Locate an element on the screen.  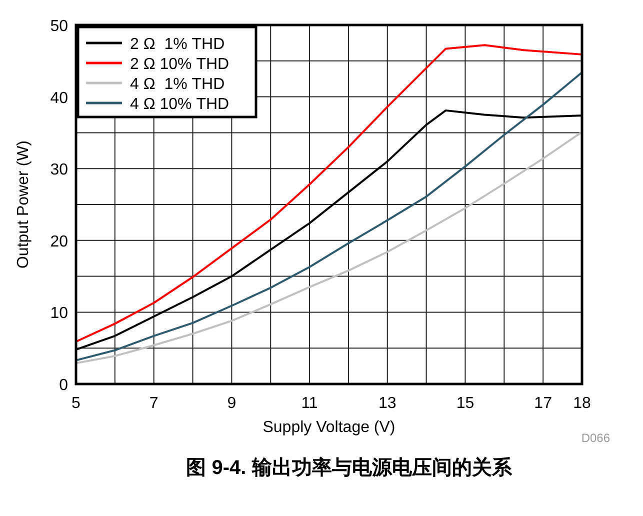
x-tick-label: 5 is located at coordinates (76, 403).